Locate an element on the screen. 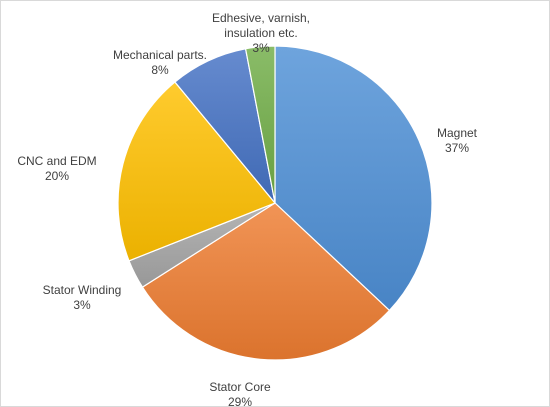 Image resolution: width=550 pixels, height=407 pixels. label-stator-winding: Stator Winding 3% is located at coordinates (82, 297).